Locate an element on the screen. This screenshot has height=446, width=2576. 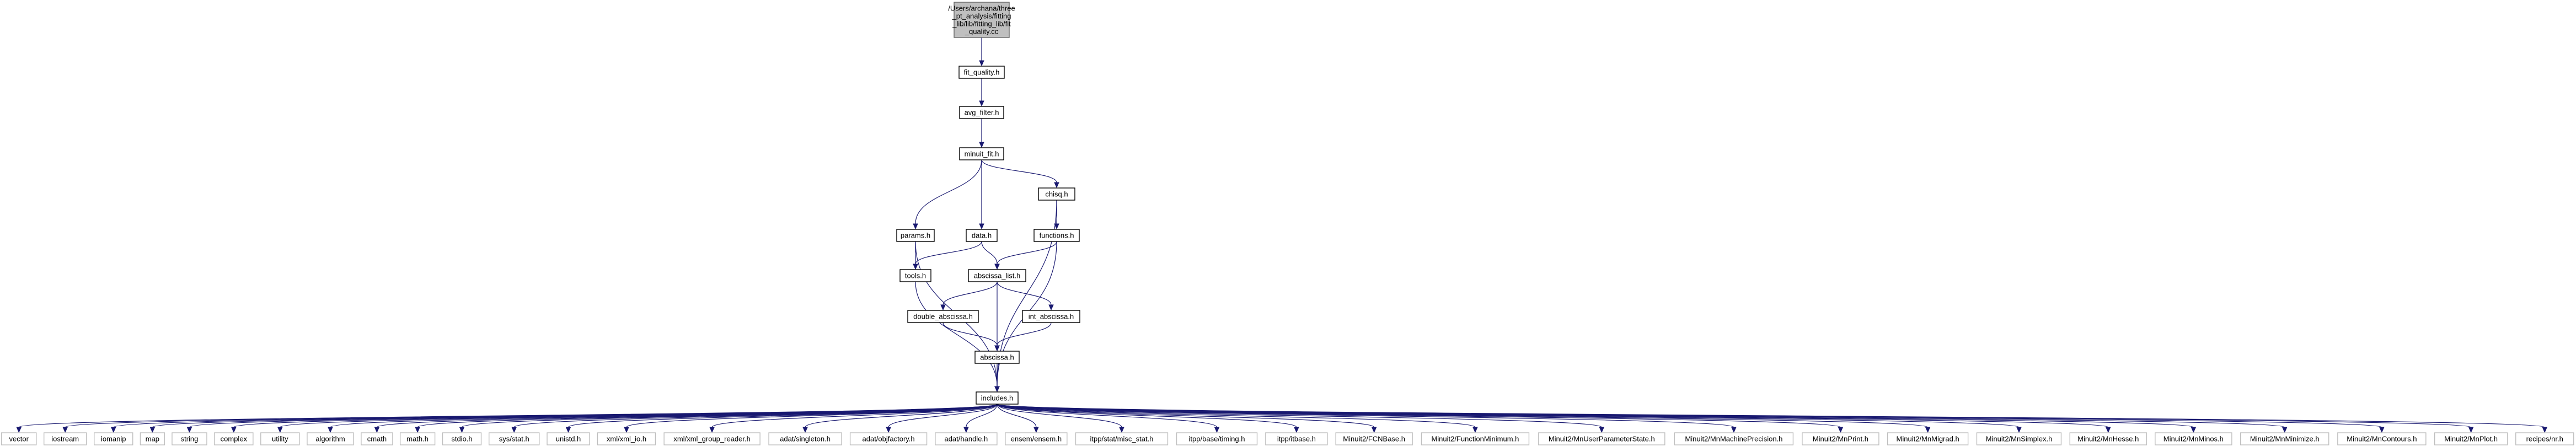
external-header-node: string is located at coordinates (189, 438).